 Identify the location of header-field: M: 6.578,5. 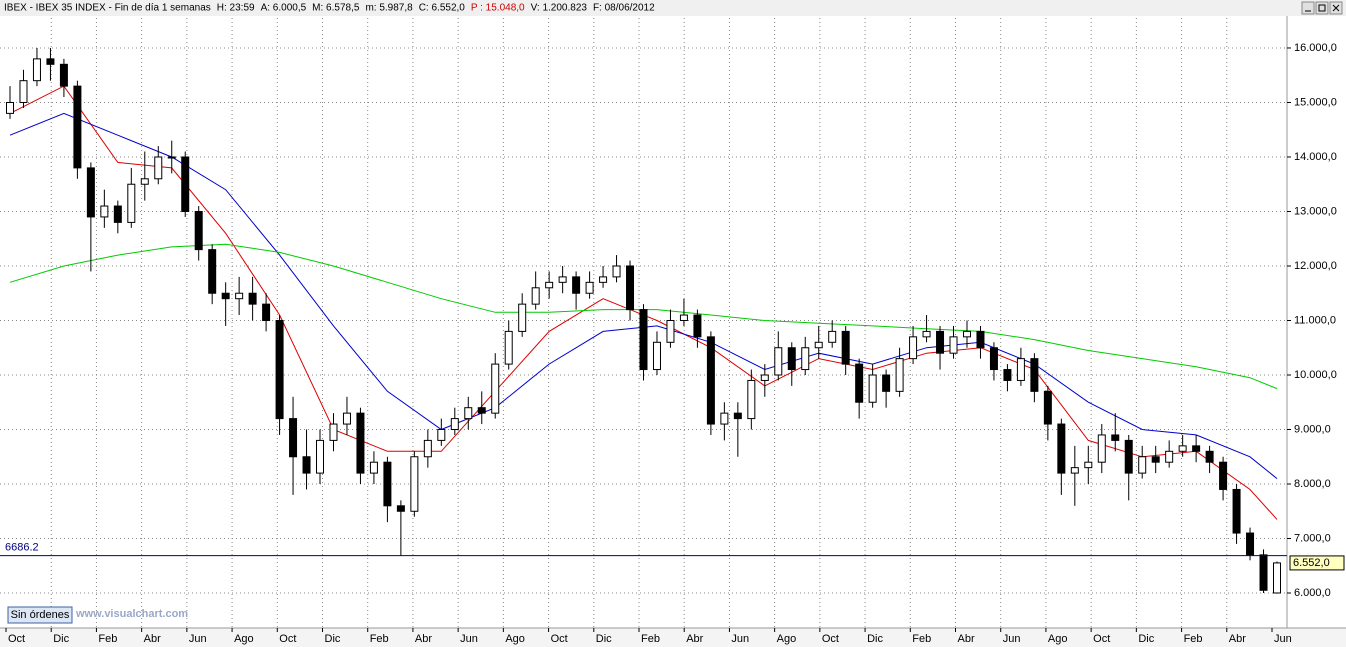
(336, 8).